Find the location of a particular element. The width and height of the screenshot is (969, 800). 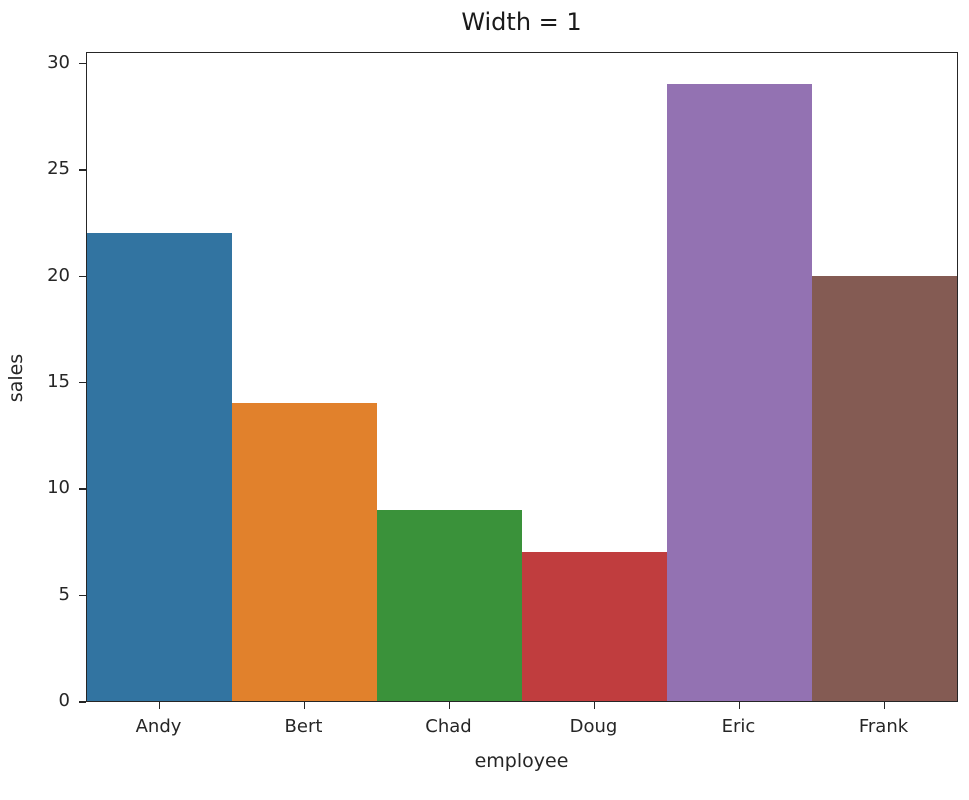

y-tick-label: 25 is located at coordinates (58, 169).